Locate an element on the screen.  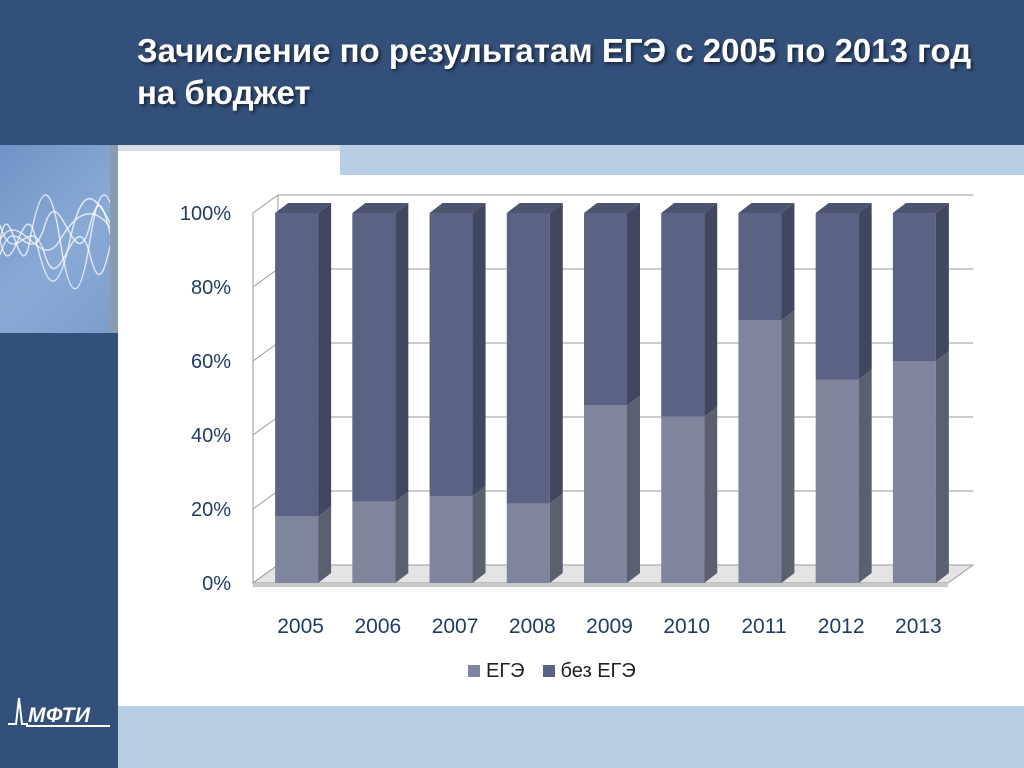
x-tick-label: 2009 is located at coordinates (609, 626).